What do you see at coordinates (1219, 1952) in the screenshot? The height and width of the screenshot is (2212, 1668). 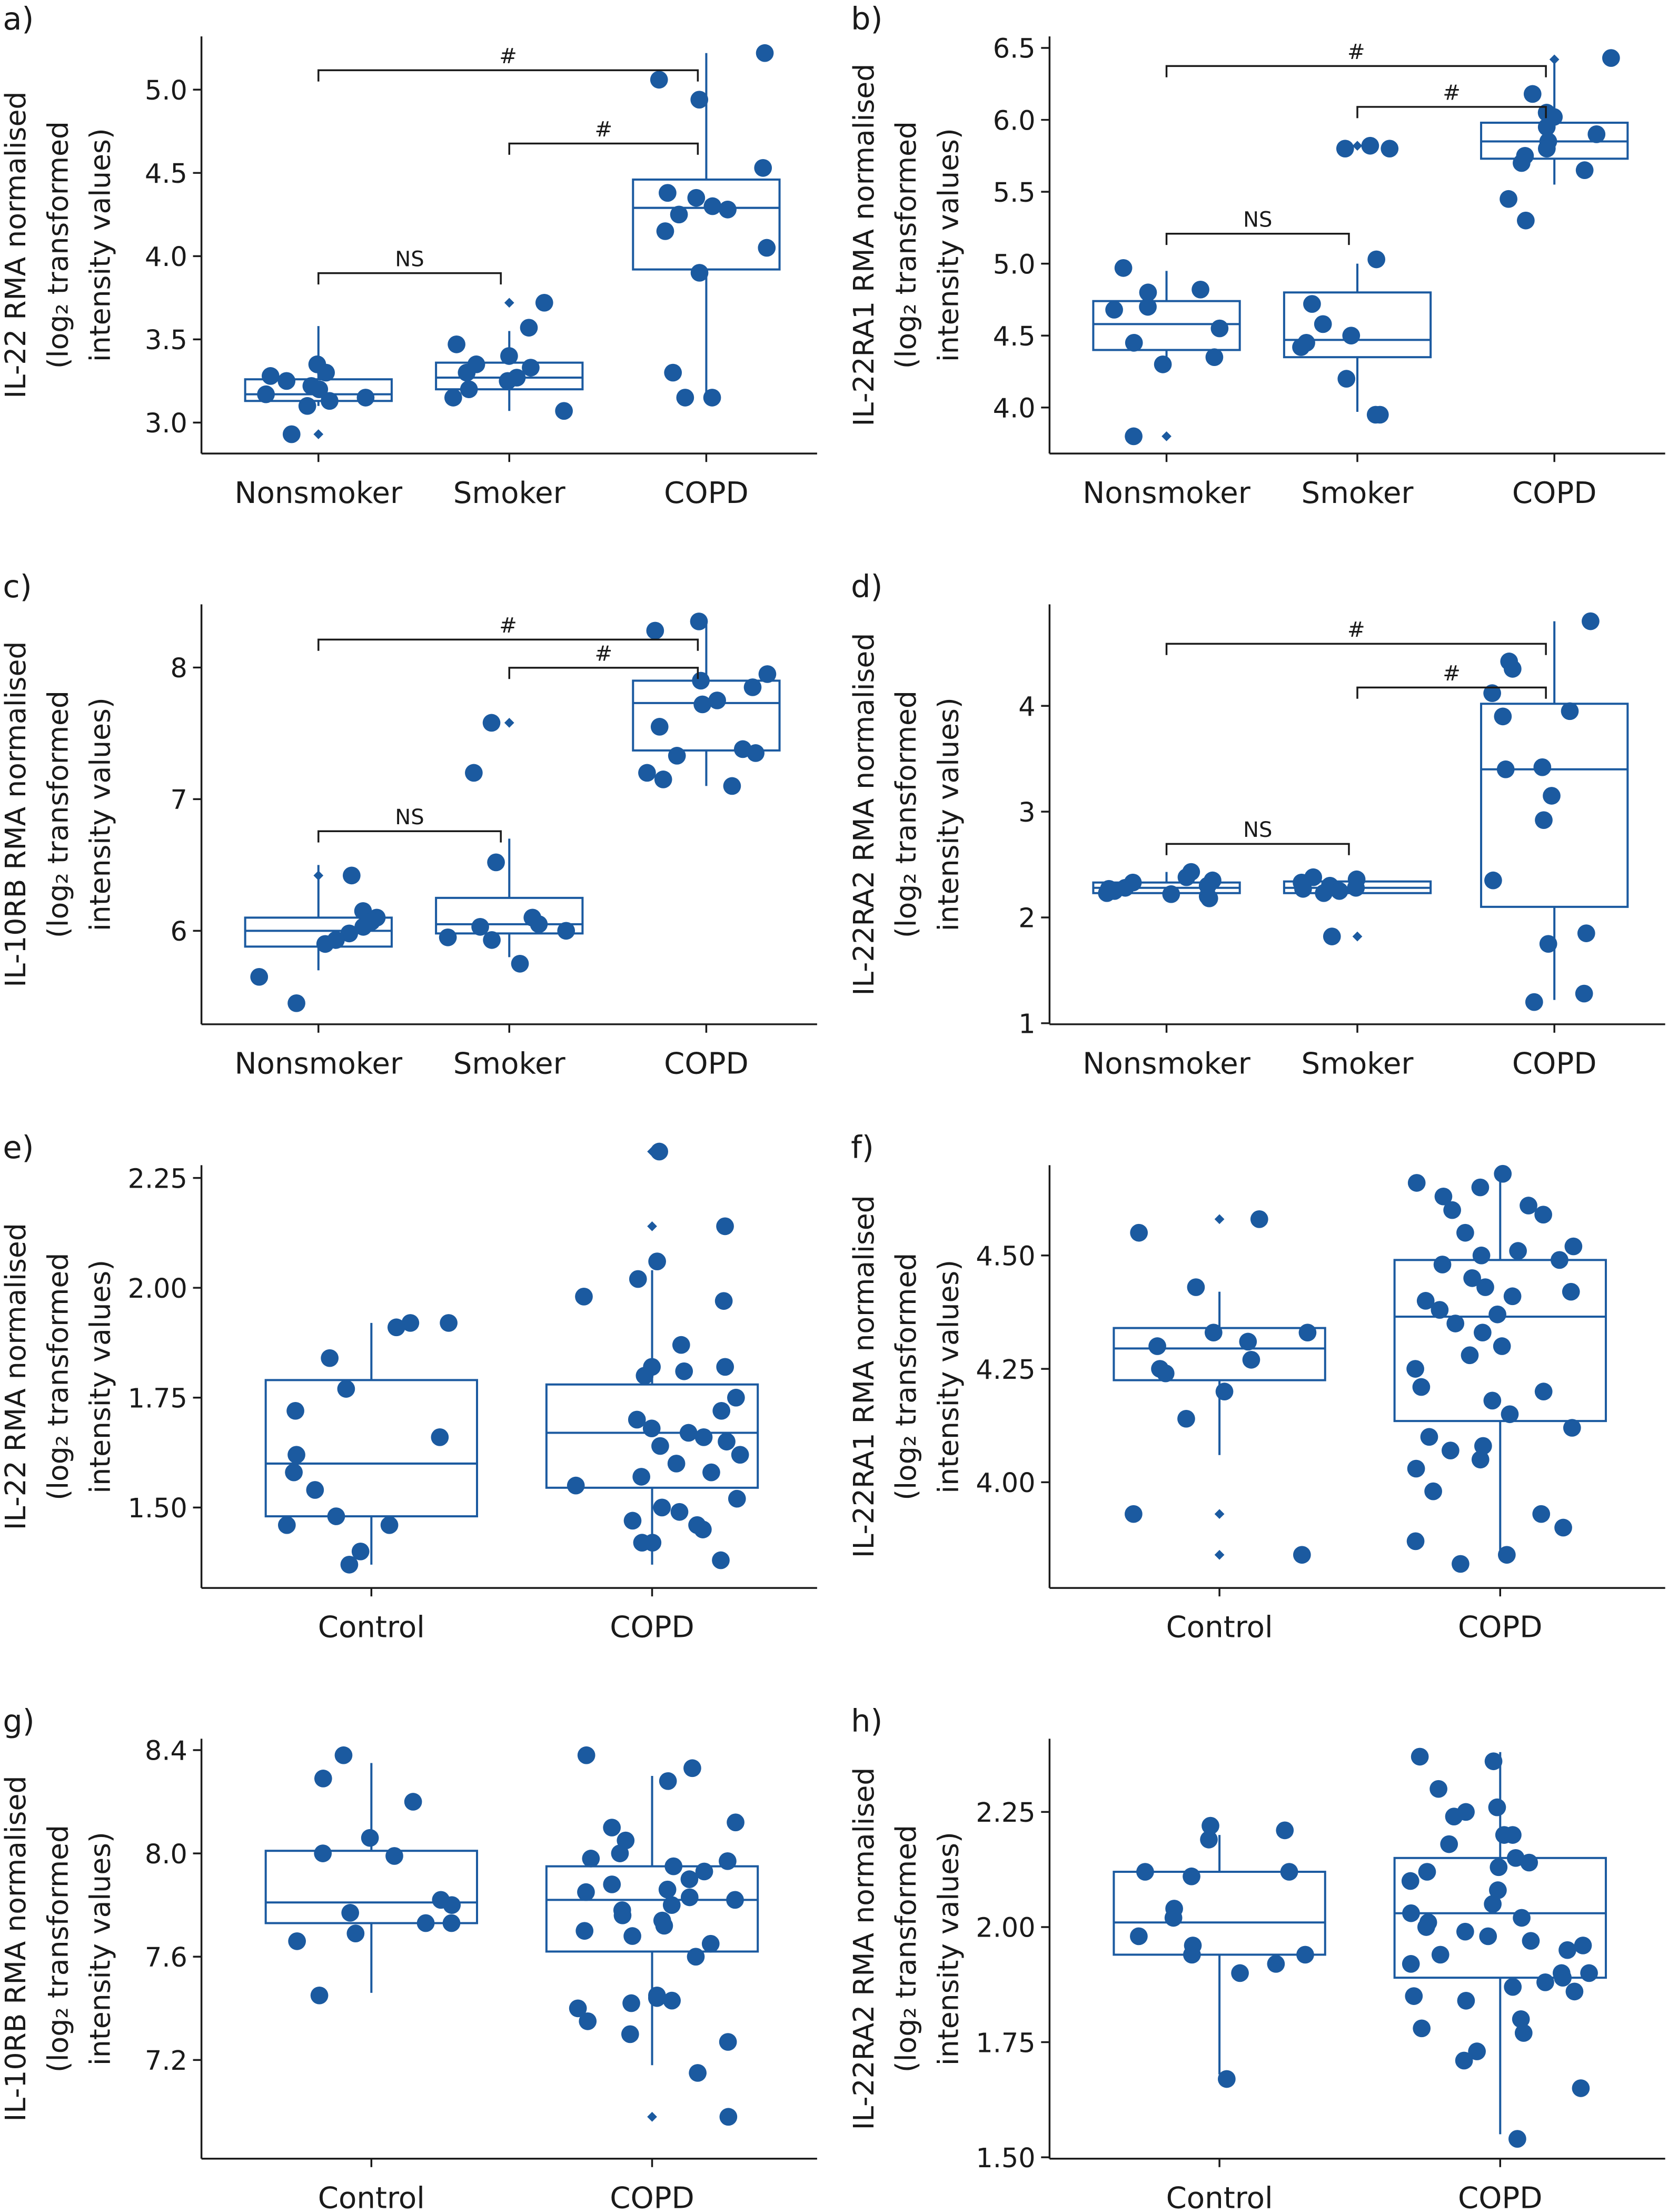 I see `group-control` at bounding box center [1219, 1952].